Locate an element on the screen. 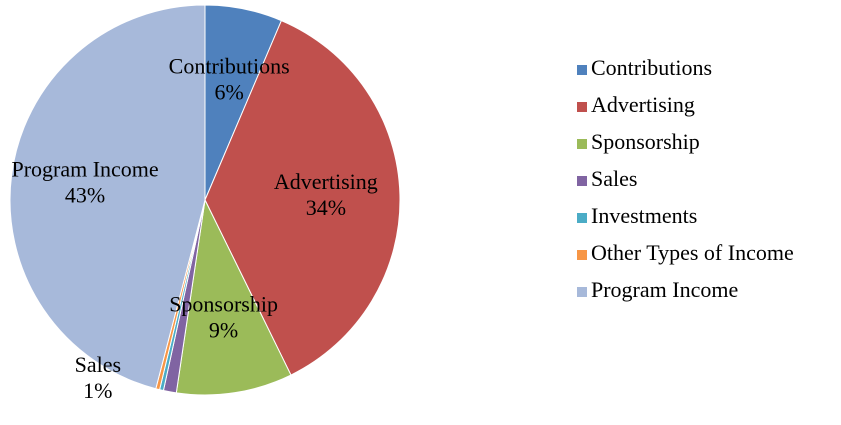  slice-label: Sponsorship is located at coordinates (223, 304).